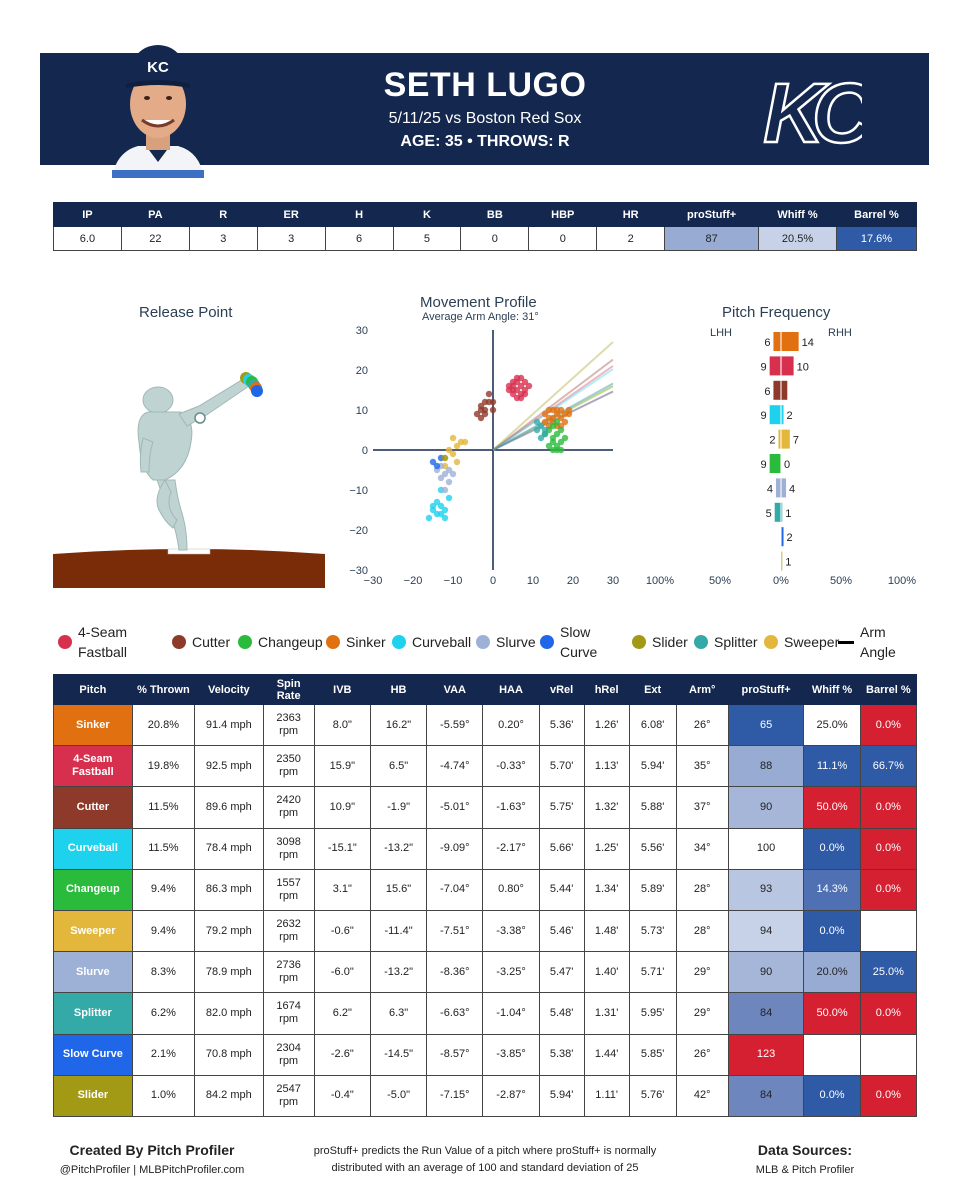 The image size is (970, 1200). I want to click on pitch-cell-velocity: 92.5 mph, so click(229, 766).